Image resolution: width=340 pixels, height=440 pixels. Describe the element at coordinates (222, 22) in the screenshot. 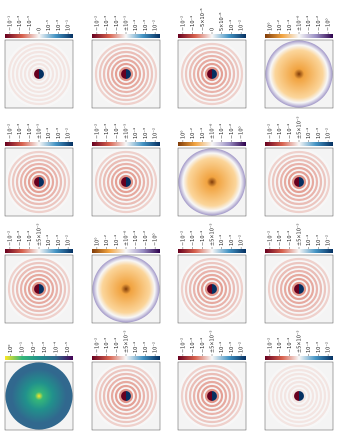

I see `colorbar-tick-label: 5×10⁻⁶` at that location.